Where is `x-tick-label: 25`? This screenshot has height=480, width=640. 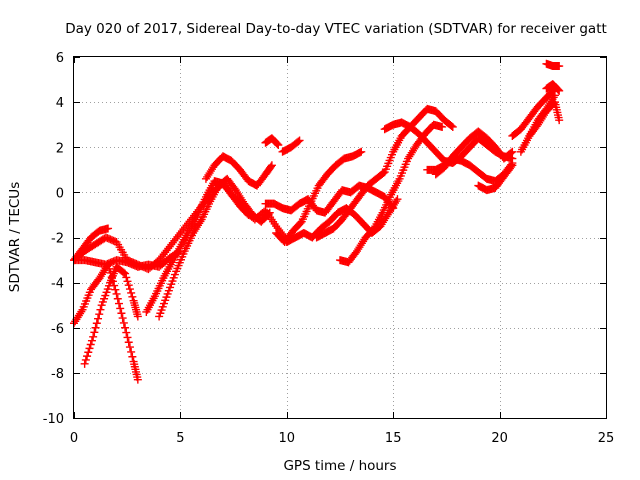 x-tick-label: 25 is located at coordinates (606, 438).